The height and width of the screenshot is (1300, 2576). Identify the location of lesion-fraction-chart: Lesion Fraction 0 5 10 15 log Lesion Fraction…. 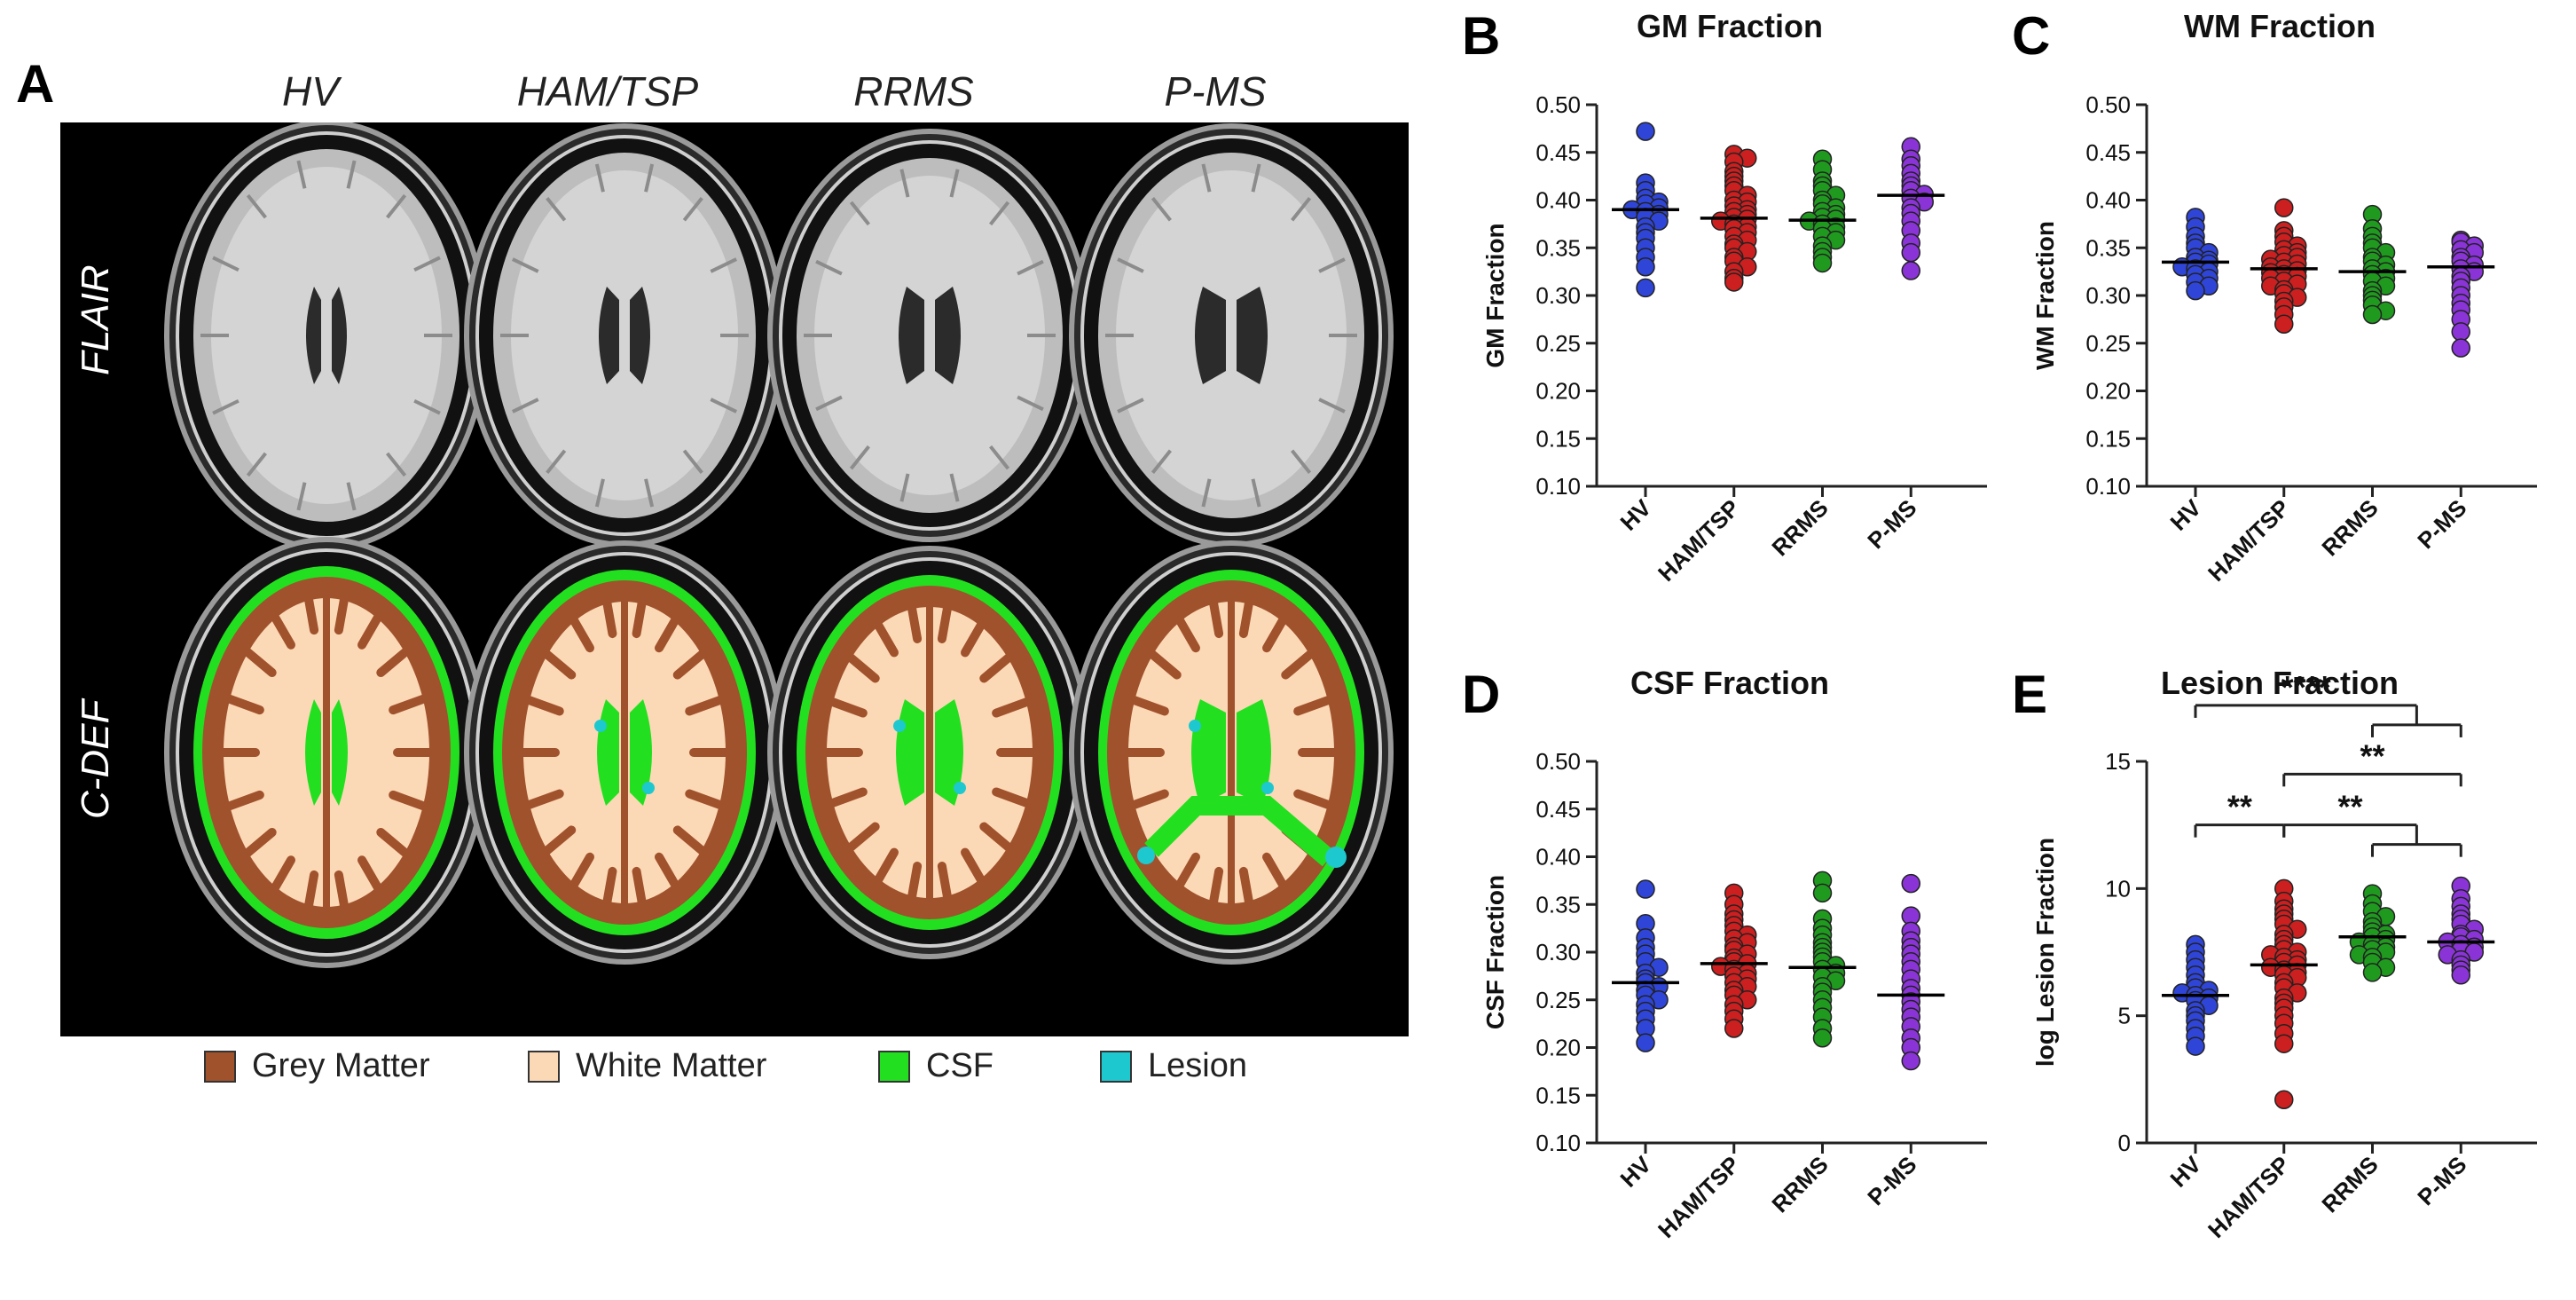
(2284, 954).